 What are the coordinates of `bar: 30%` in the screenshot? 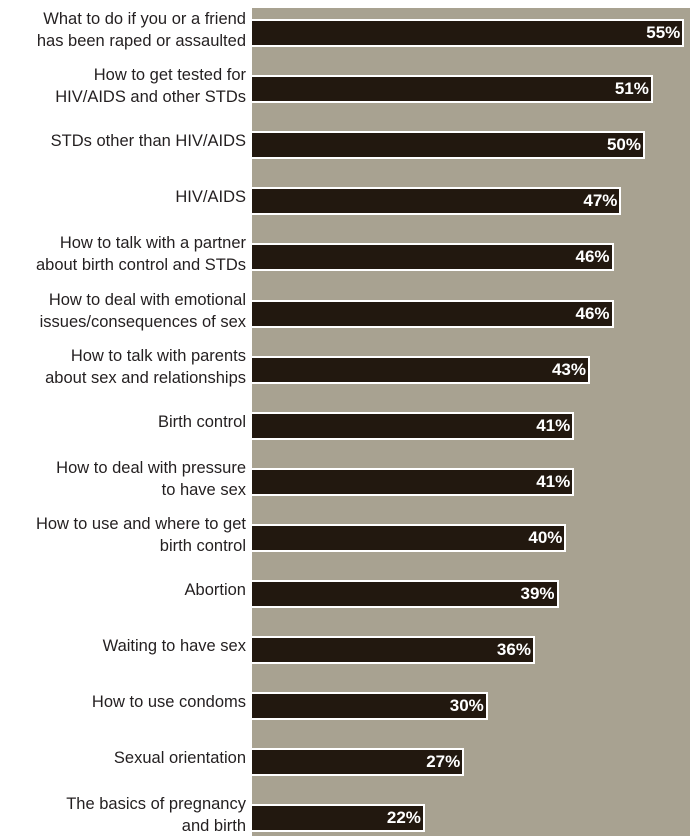 It's located at (370, 706).